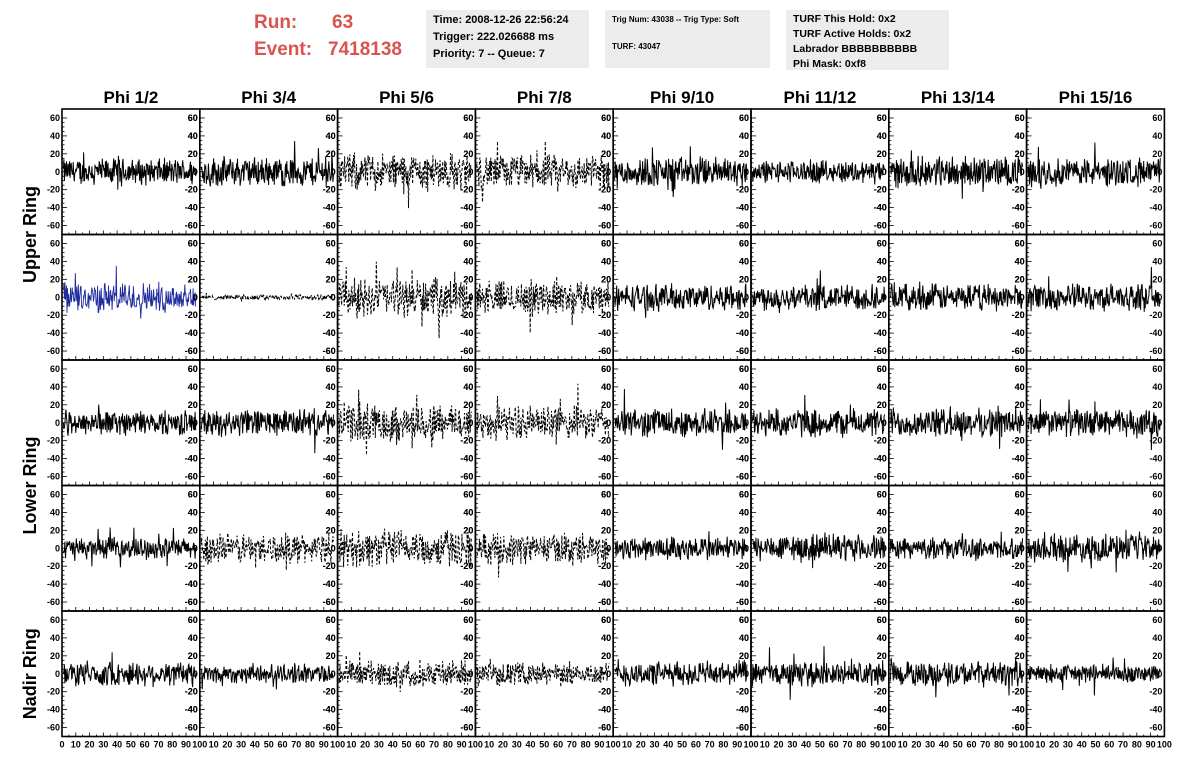 The height and width of the screenshot is (772, 1196). I want to click on x-tick-label: 40, so click(531, 745).